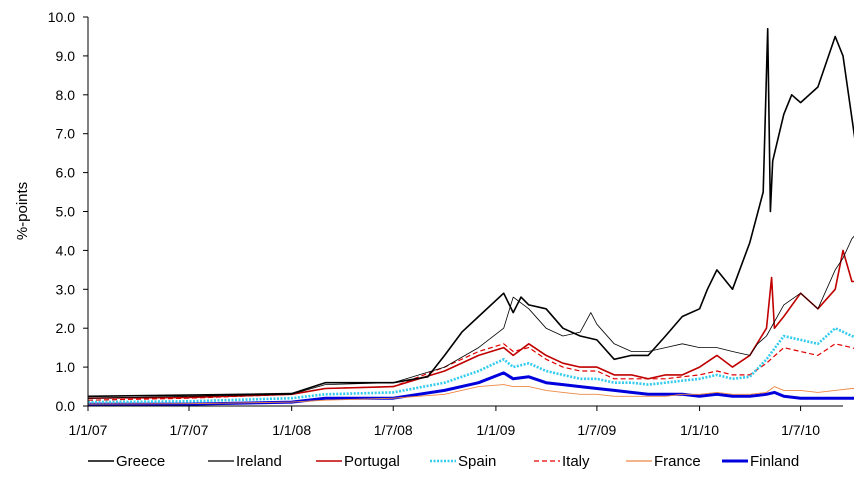 This screenshot has width=854, height=488. Describe the element at coordinates (259, 461) in the screenshot. I see `legend-label-ireland: Ireland` at that location.